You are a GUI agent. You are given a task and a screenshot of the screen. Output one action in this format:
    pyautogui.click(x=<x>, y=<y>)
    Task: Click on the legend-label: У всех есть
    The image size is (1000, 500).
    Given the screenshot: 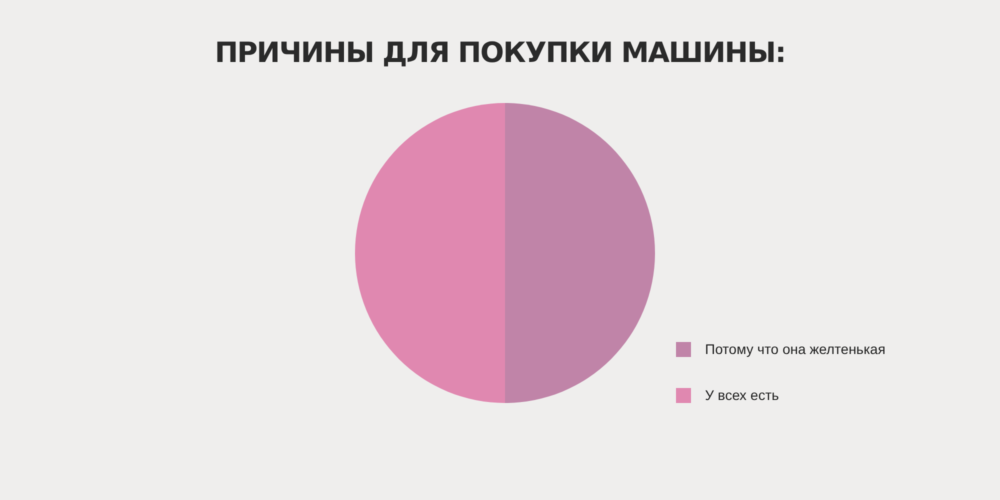 What is the action you would take?
    pyautogui.click(x=742, y=395)
    